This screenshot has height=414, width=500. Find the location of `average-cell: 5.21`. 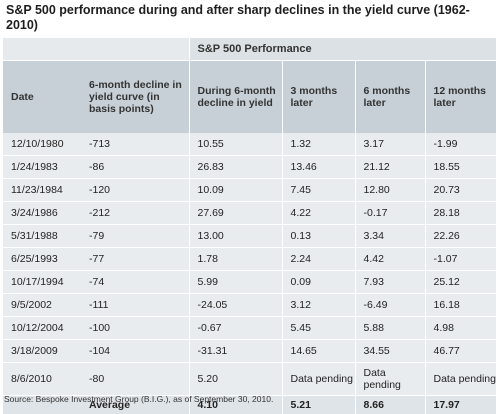

average-cell: 5.21 is located at coordinates (318, 405).